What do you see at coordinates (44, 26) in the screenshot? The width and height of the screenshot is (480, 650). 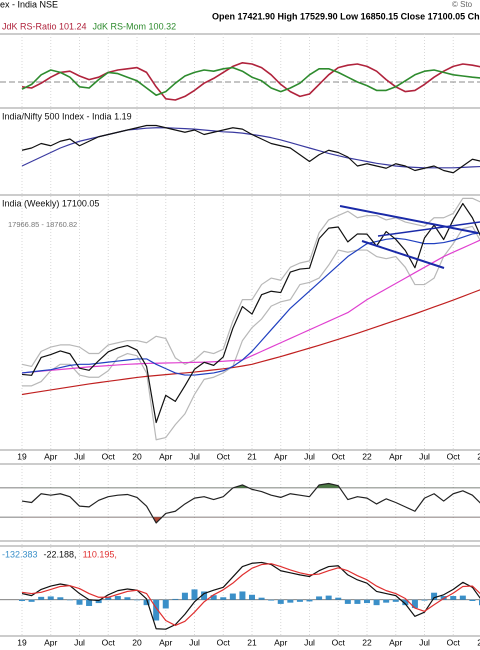 I see `legend-entry: JdK RS-Ratio 101.24` at bounding box center [44, 26].